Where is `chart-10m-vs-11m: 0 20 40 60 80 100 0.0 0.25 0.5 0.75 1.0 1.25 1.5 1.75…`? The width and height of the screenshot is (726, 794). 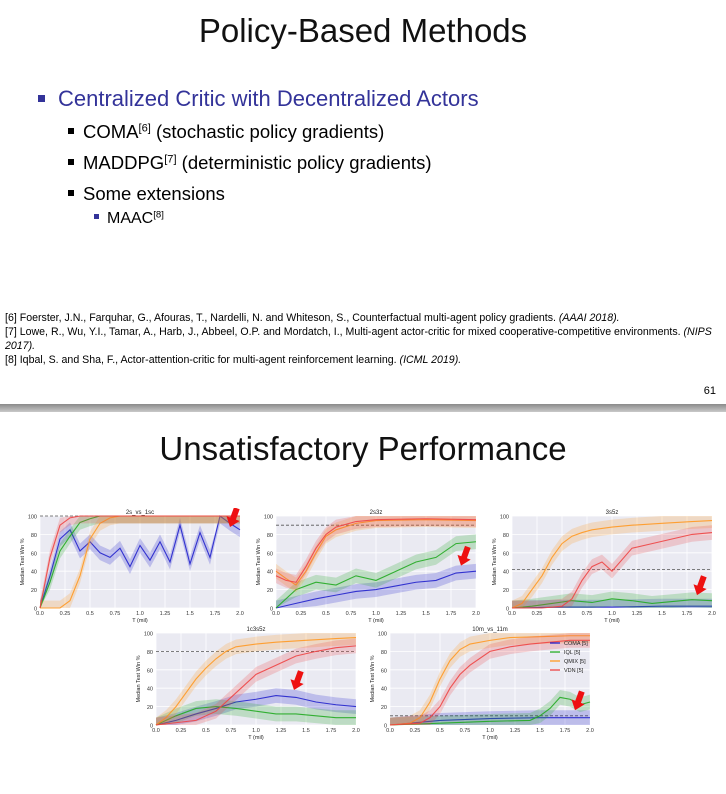
chart-10m-vs-11m: 0 20 40 60 80 100 0.0 0.25 0.5 0.75 1.0 1.25 1.5 1.75… is located at coordinates (482, 684).